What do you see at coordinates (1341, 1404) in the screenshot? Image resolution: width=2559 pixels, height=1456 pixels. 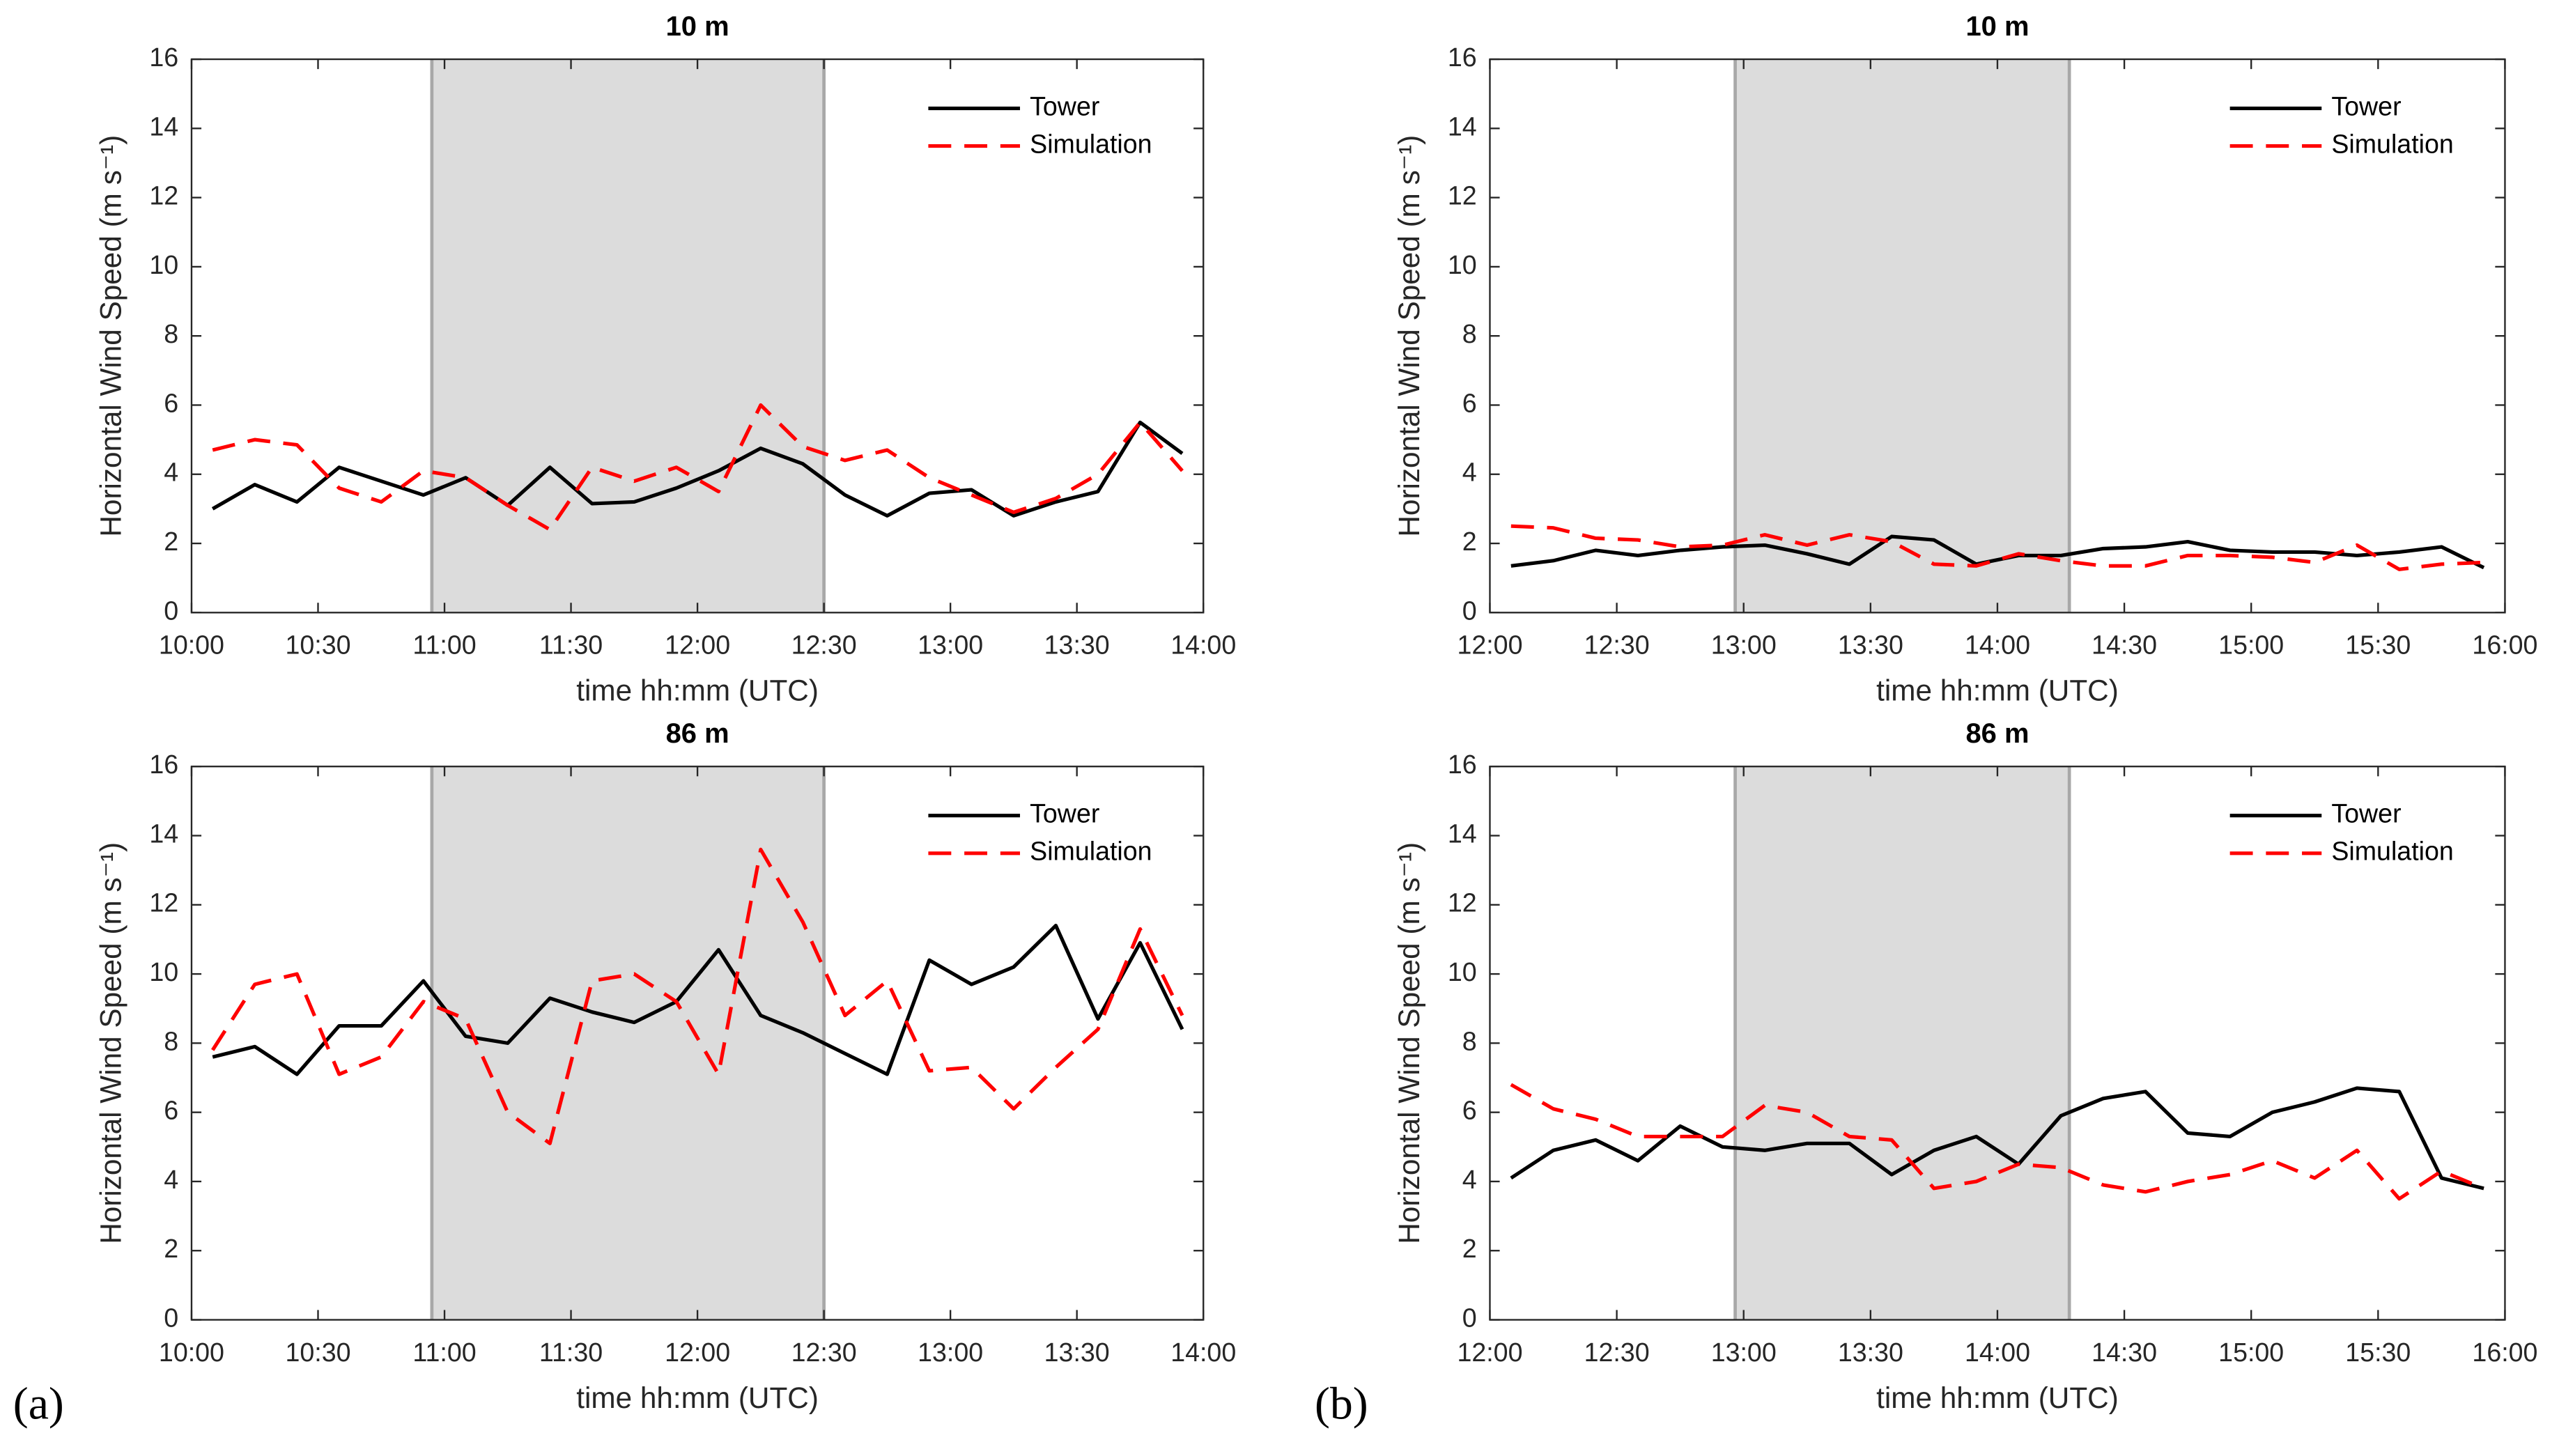 I see `panel-label: (b)` at bounding box center [1341, 1404].